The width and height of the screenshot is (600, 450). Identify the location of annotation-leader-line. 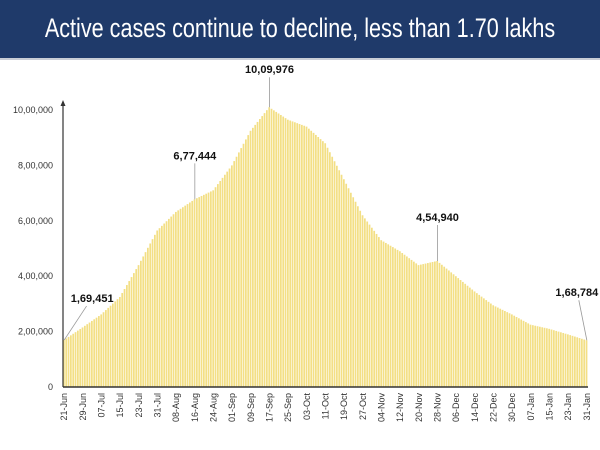
(75, 323).